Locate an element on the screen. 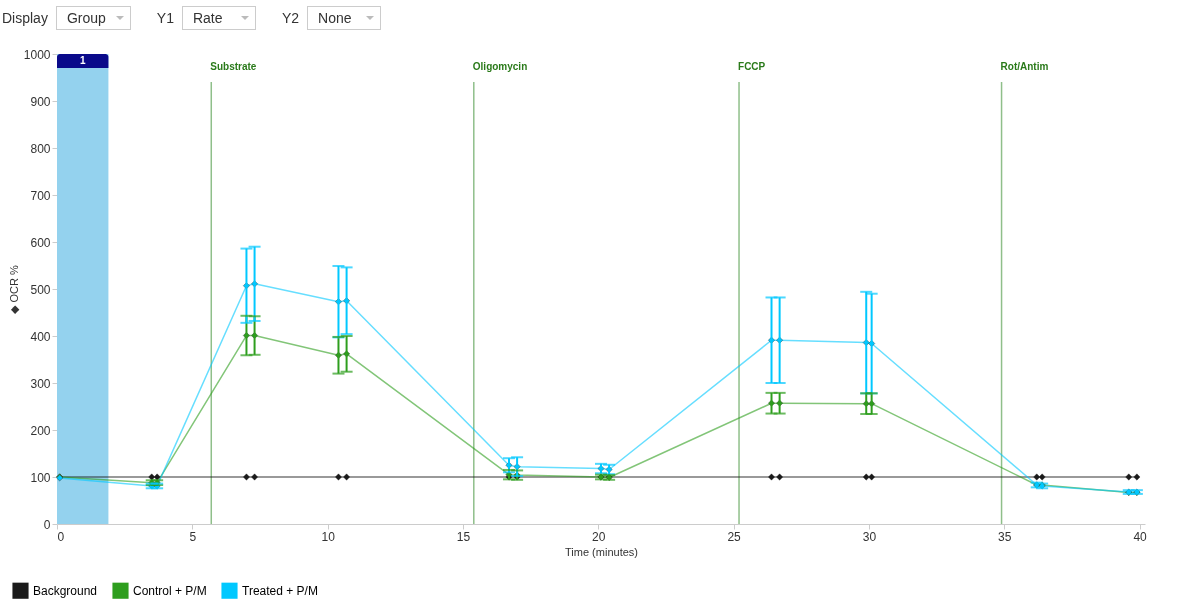  y-tick-label: 0 is located at coordinates (47, 524).